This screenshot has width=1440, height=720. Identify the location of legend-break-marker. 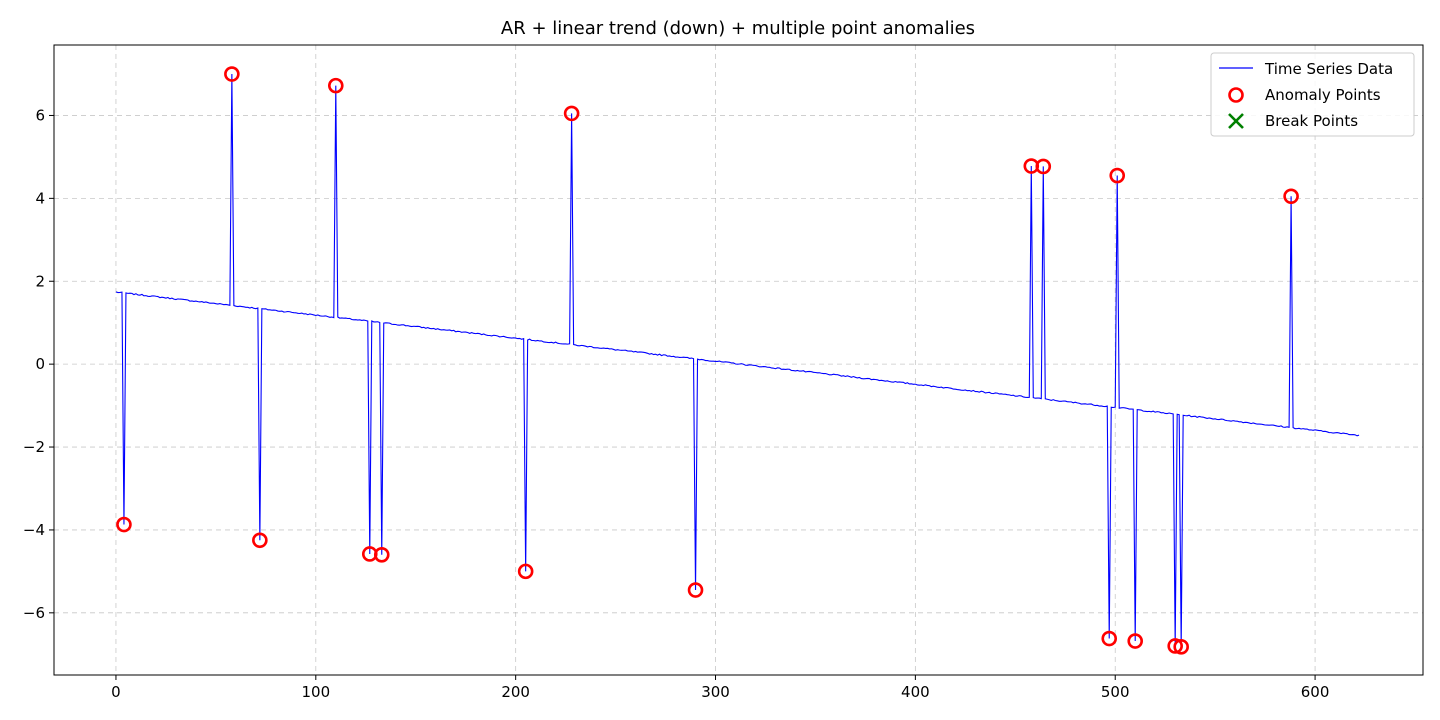
(1236, 121).